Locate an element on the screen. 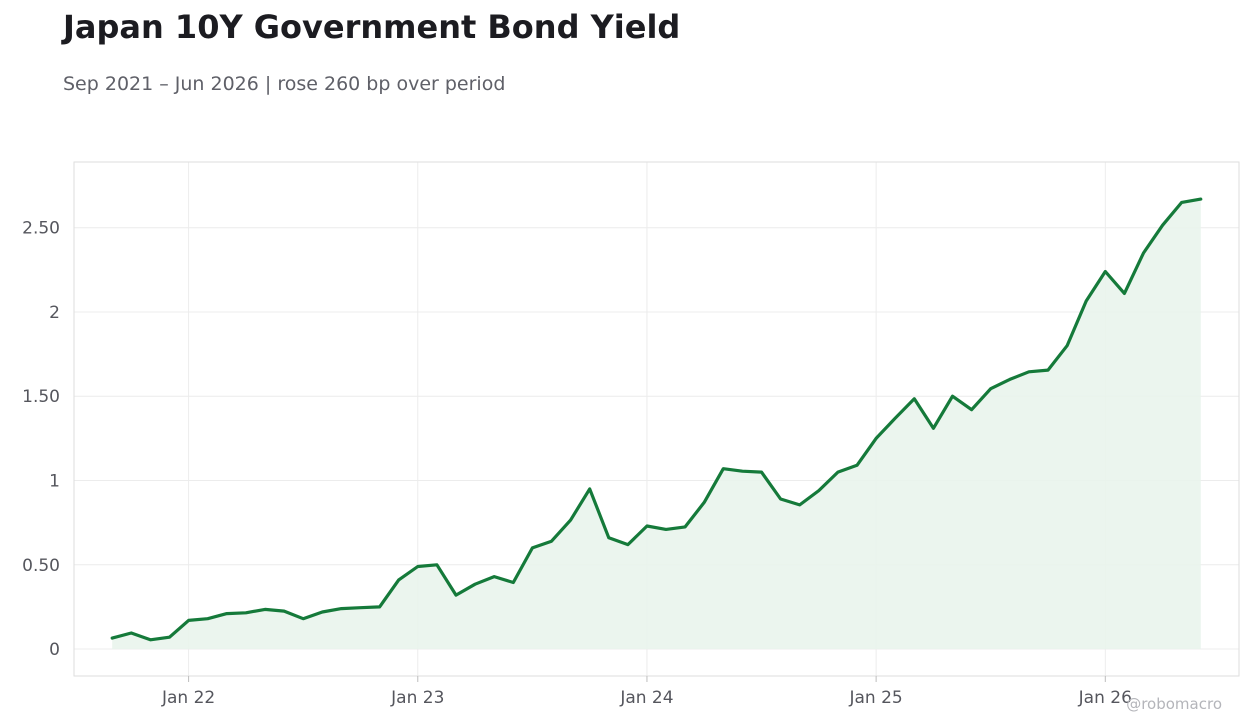 This screenshot has height=728, width=1260. x-axis: Jan 22 Jan 23 Jan 24 Jan 25 Jan 26 is located at coordinates (646, 692).